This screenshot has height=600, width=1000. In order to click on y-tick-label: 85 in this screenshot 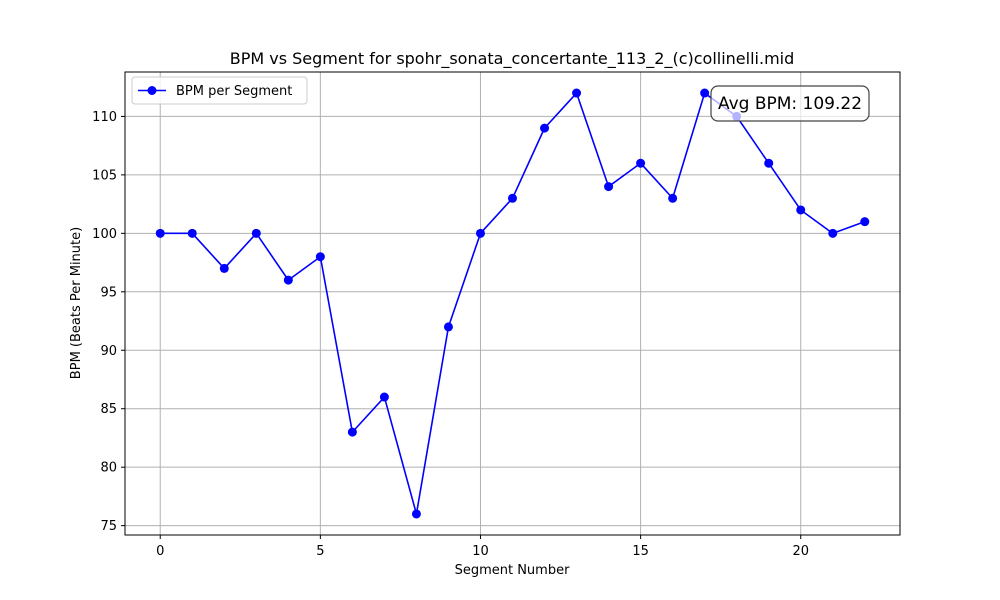, I will do `click(108, 409)`.